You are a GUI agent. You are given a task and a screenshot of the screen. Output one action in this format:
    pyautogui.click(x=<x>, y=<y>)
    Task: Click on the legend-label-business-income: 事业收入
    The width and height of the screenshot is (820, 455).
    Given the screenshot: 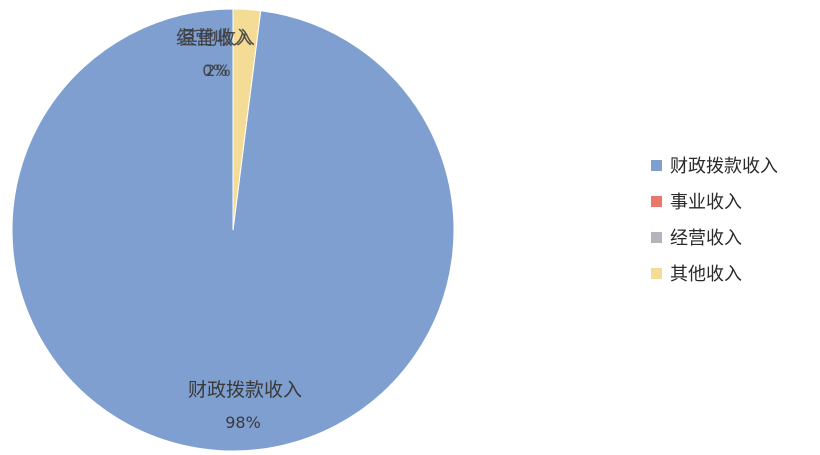 What is the action you would take?
    pyautogui.click(x=706, y=202)
    